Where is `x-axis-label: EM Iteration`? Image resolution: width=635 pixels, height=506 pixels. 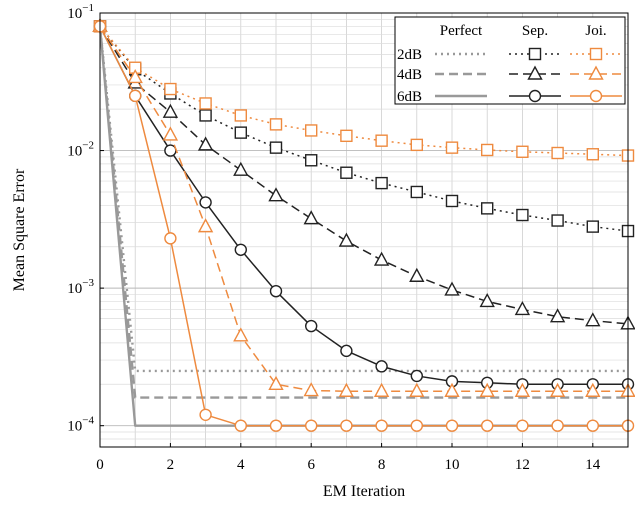 x-axis-label: EM Iteration is located at coordinates (364, 491).